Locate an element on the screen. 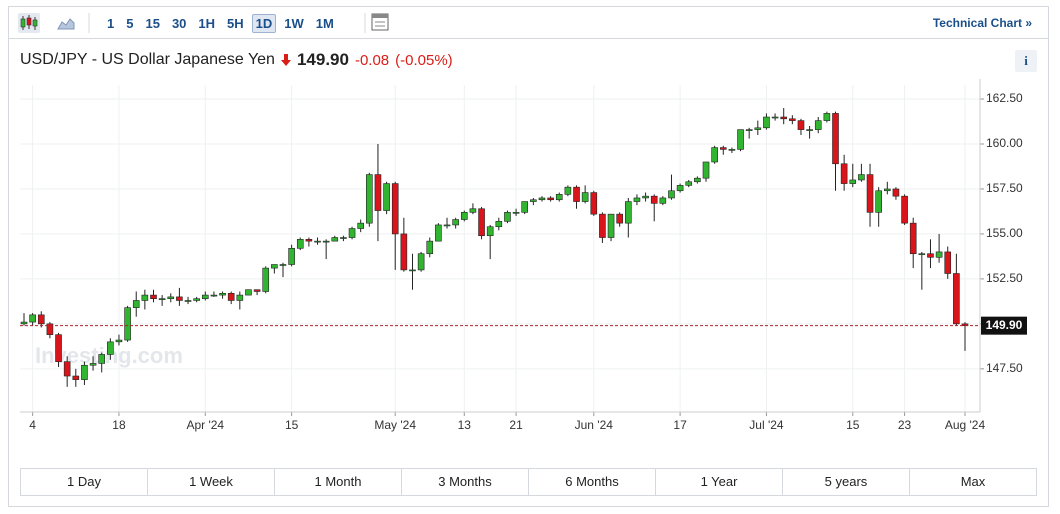 The image size is (1060, 514). range-button: 3 Months is located at coordinates (464, 482).